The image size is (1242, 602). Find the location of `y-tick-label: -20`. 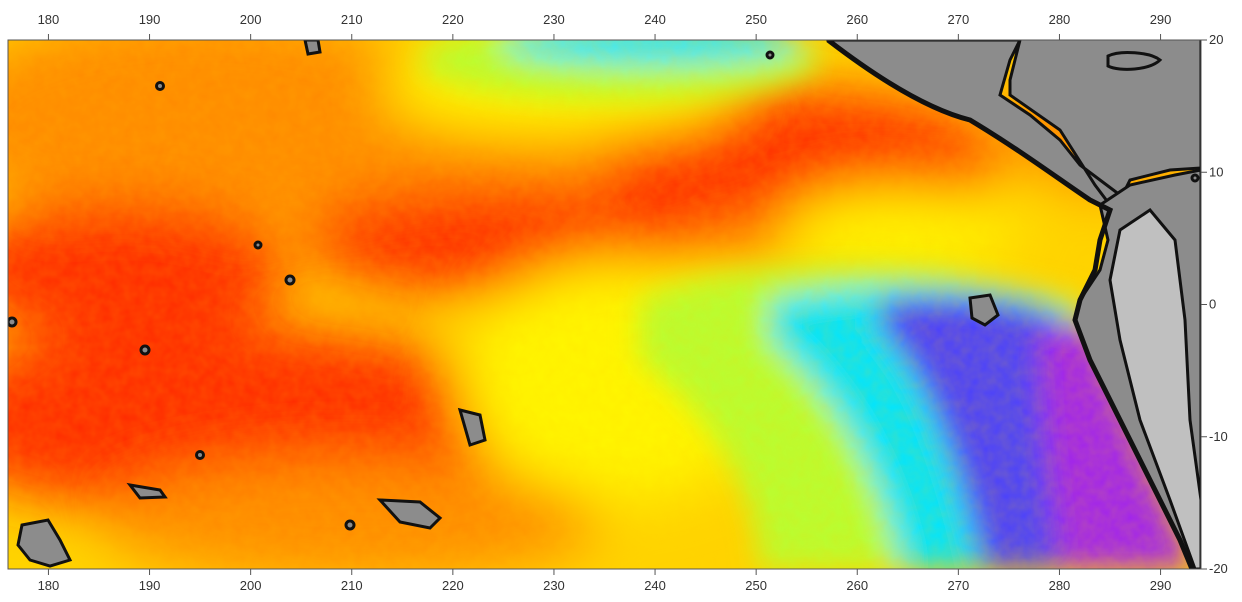

y-tick-label: -20 is located at coordinates (1218, 568).